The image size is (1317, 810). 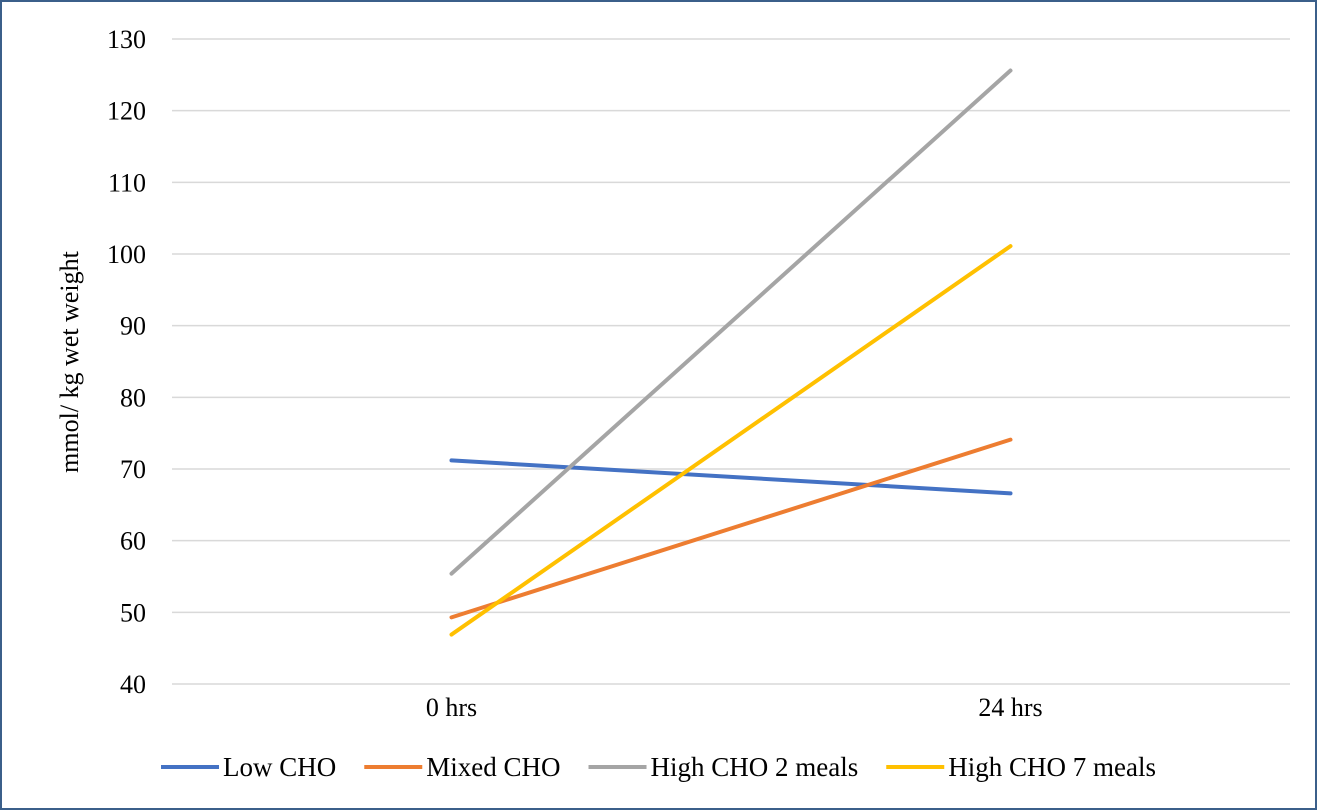 What do you see at coordinates (126, 362) in the screenshot?
I see `y-axis-ticks: 40 50 60 70 80 90 100 110 120 130` at bounding box center [126, 362].